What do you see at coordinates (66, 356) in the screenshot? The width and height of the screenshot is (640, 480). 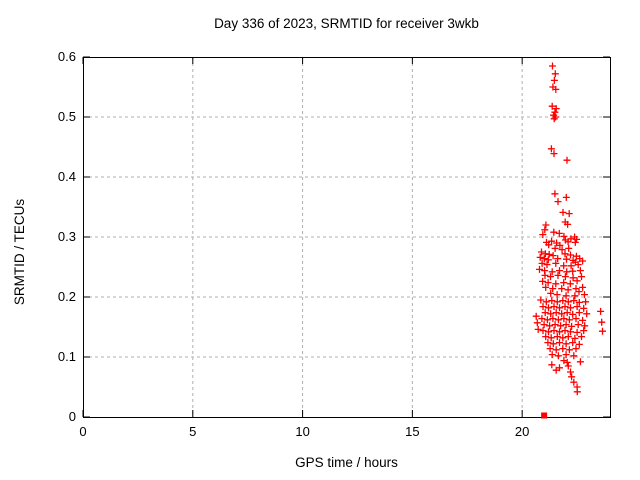 I see `y-tick-label: 0.1` at bounding box center [66, 356].